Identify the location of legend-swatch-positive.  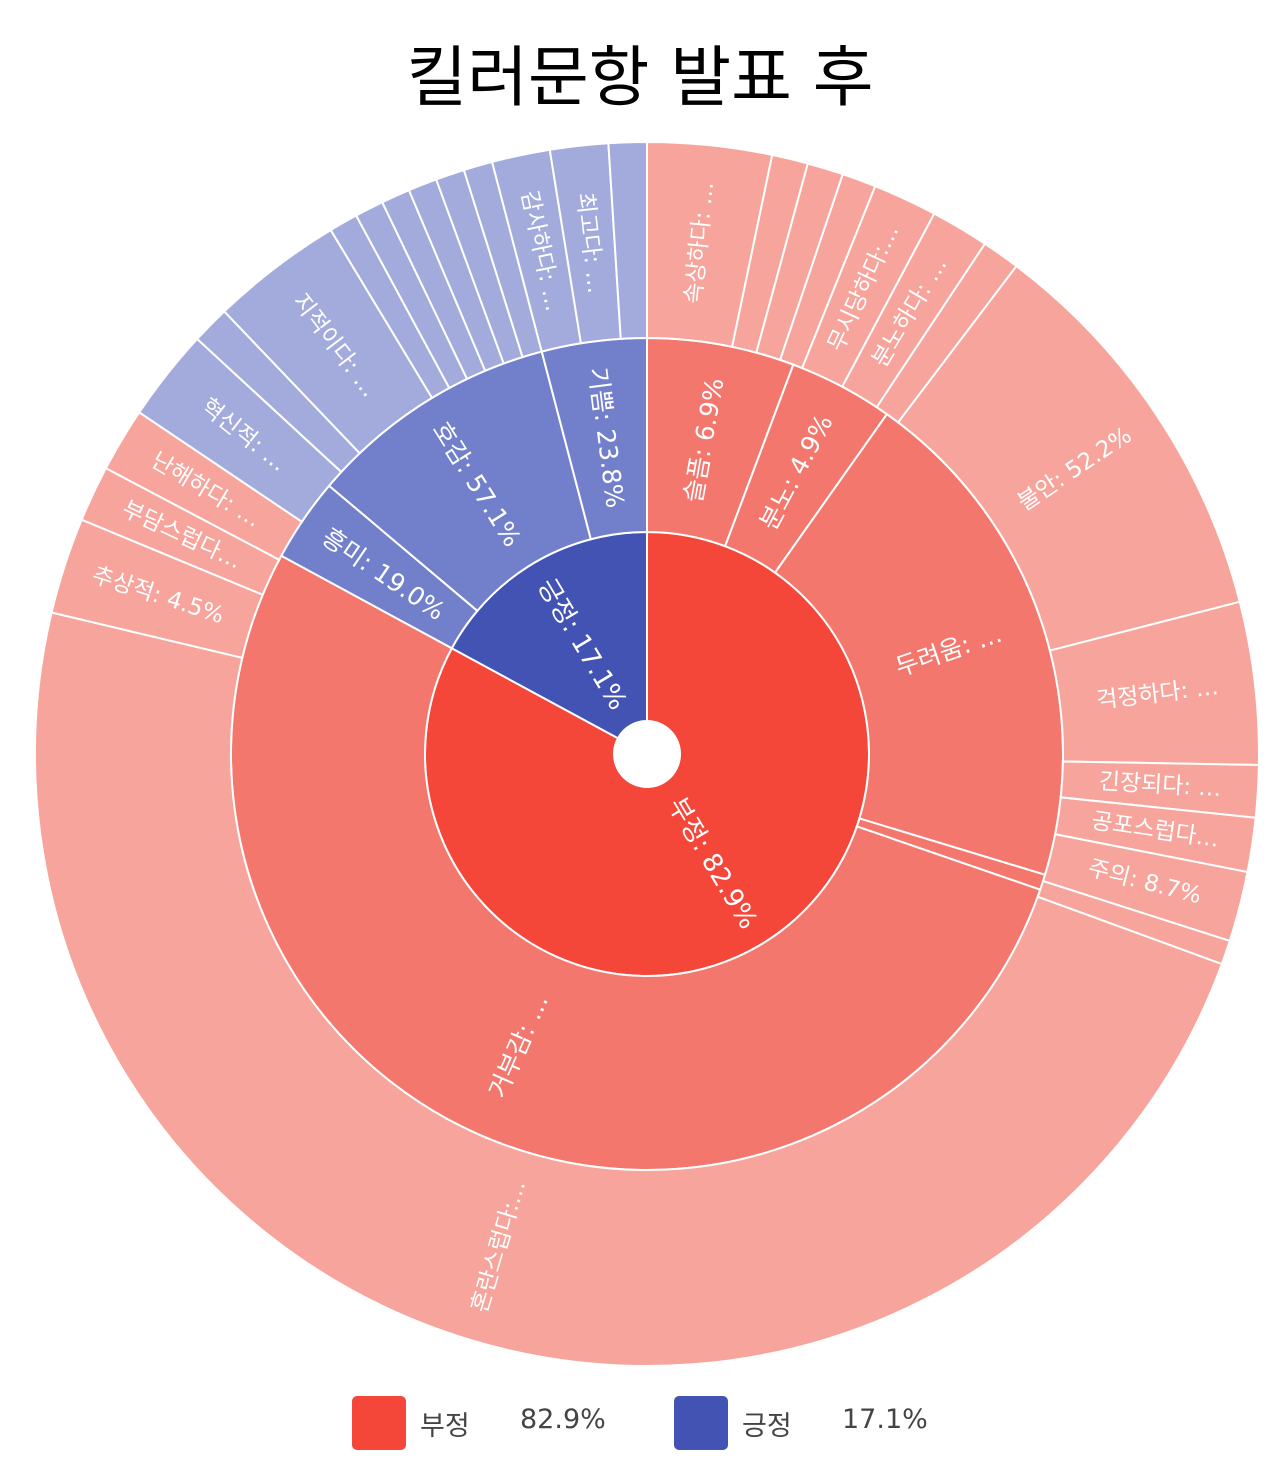
(701, 1423).